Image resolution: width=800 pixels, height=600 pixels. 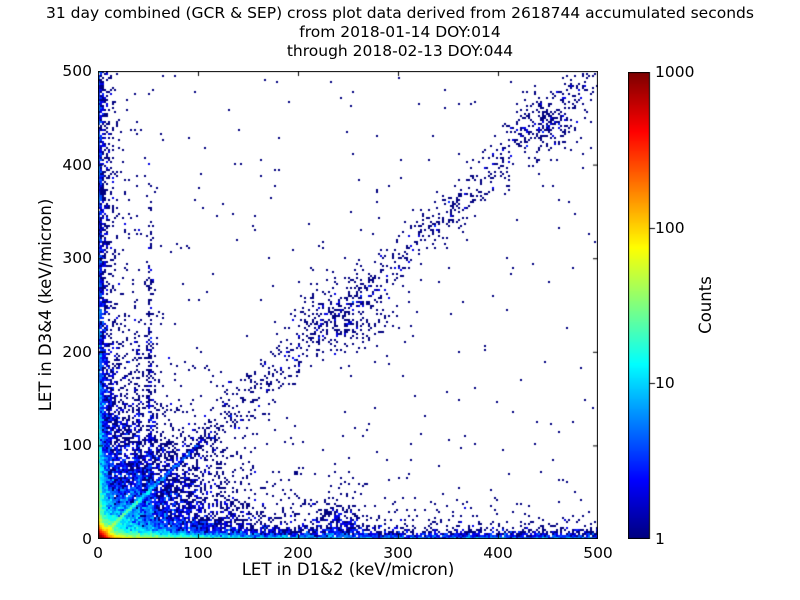 What do you see at coordinates (705, 305) in the screenshot?
I see `colorbar-label: Counts` at bounding box center [705, 305].